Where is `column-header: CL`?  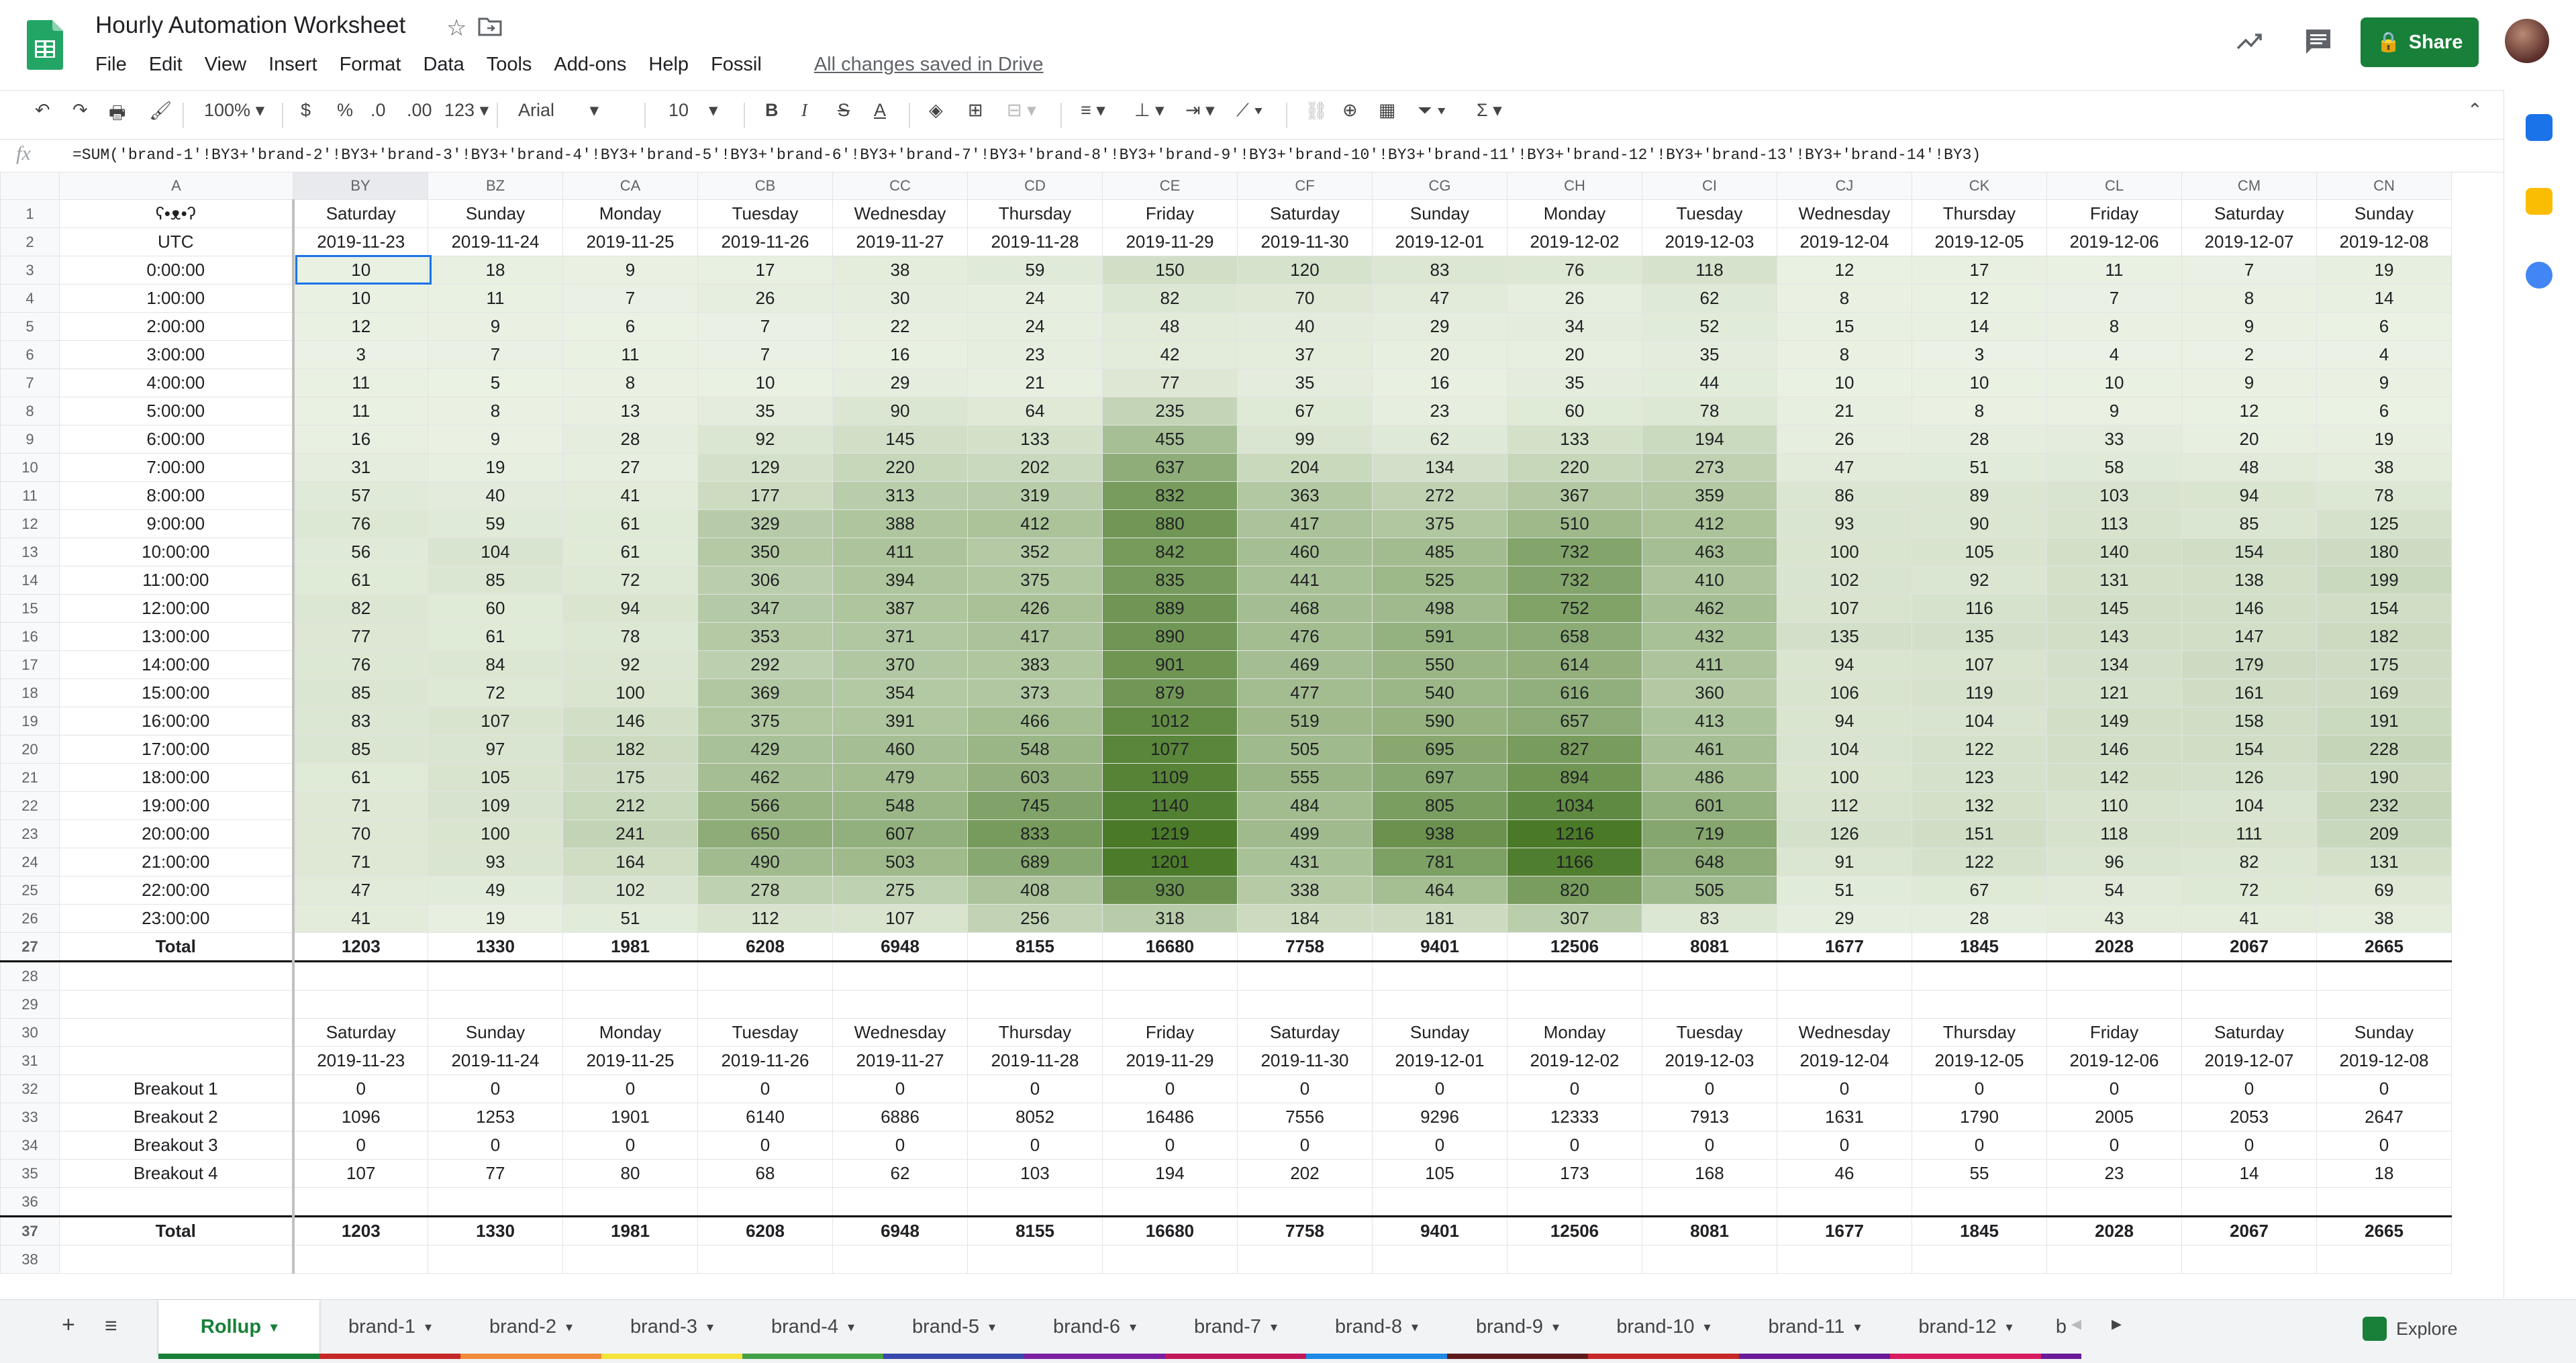 column-header: CL is located at coordinates (2114, 186).